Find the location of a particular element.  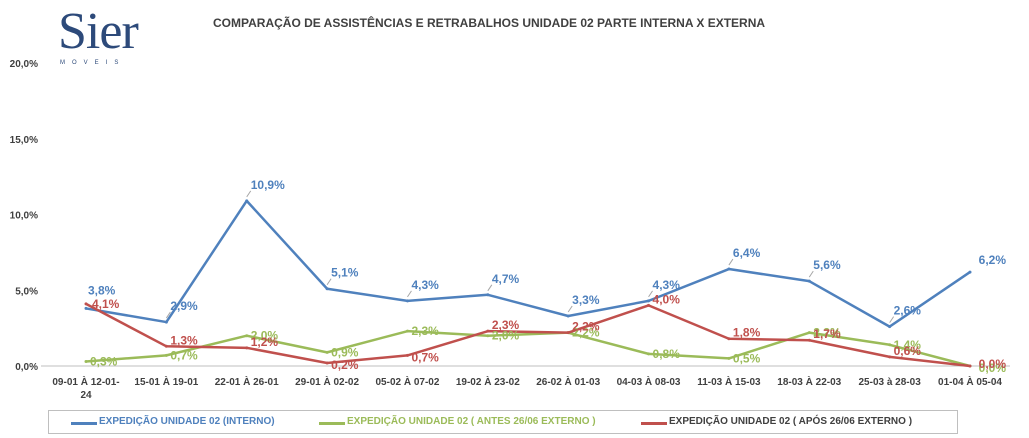

company-logo: Sier MOVEIS is located at coordinates (113, 36).